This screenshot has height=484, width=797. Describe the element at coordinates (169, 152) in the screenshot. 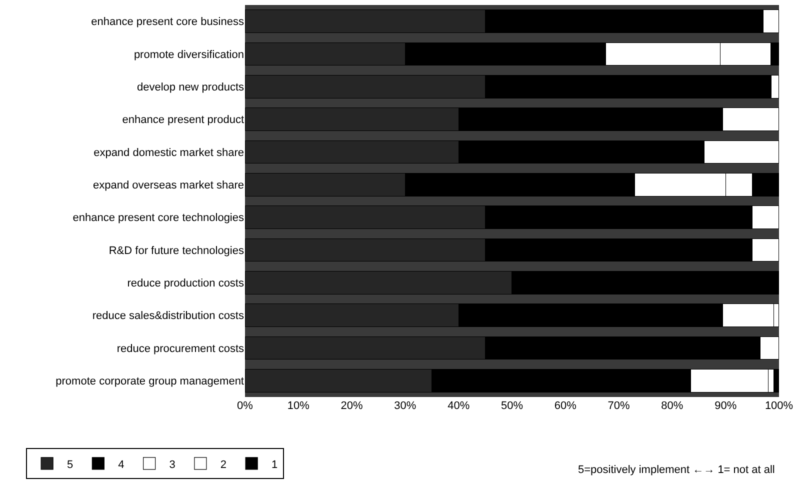

I see `y-tick-label: expand domestic market share` at that location.